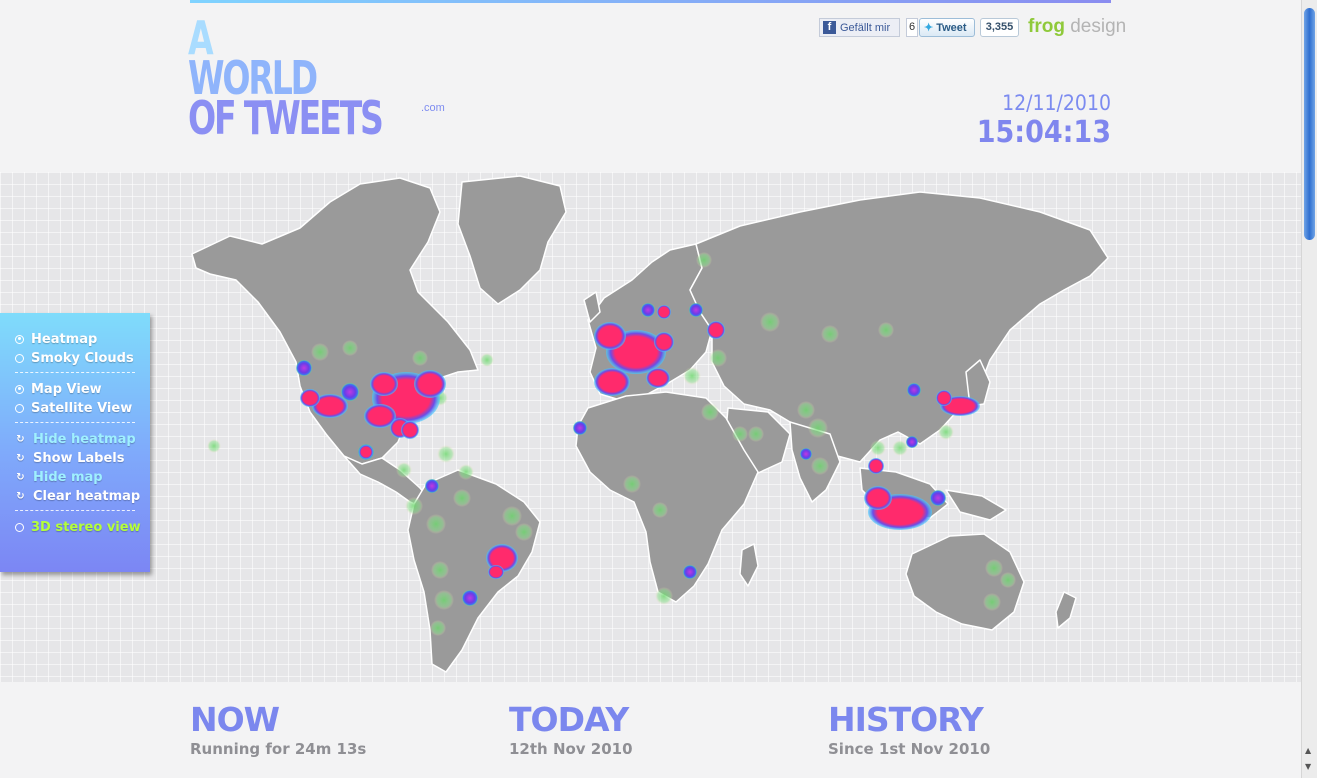 The width and height of the screenshot is (1317, 778). What do you see at coordinates (82, 408) in the screenshot?
I see `option-satellite-view-label: Satellite View` at bounding box center [82, 408].